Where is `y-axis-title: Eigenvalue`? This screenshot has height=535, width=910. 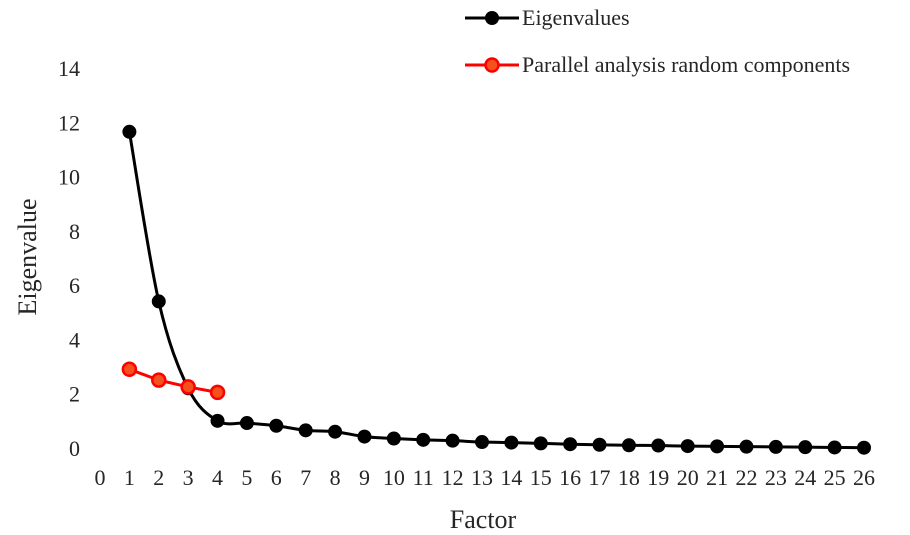
y-axis-title: Eigenvalue is located at coordinates (27, 257).